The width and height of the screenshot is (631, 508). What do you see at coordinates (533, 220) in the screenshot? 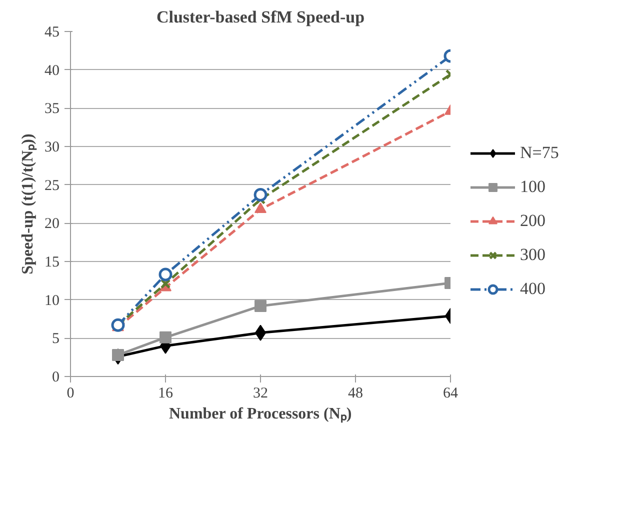
I see `legend-label: 200` at bounding box center [533, 220].